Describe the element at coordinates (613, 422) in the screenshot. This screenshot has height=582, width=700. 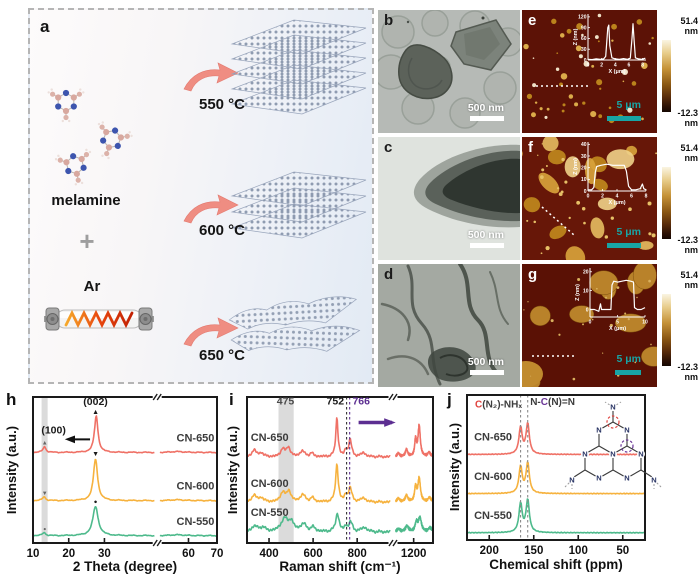
I see `carbon-site-1-red-circle` at that location.